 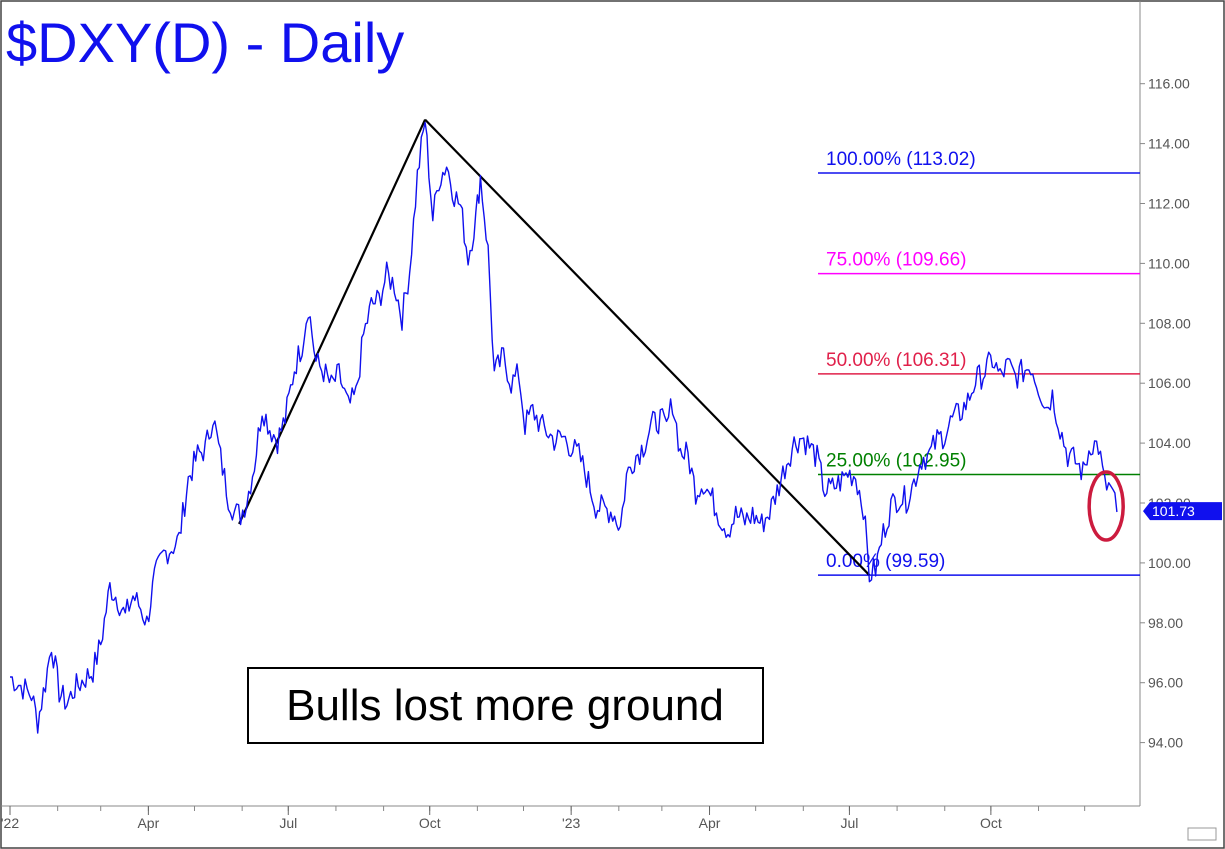 What do you see at coordinates (885, 561) in the screenshot?
I see `fib-level-label: 0.00% (99.59)` at bounding box center [885, 561].